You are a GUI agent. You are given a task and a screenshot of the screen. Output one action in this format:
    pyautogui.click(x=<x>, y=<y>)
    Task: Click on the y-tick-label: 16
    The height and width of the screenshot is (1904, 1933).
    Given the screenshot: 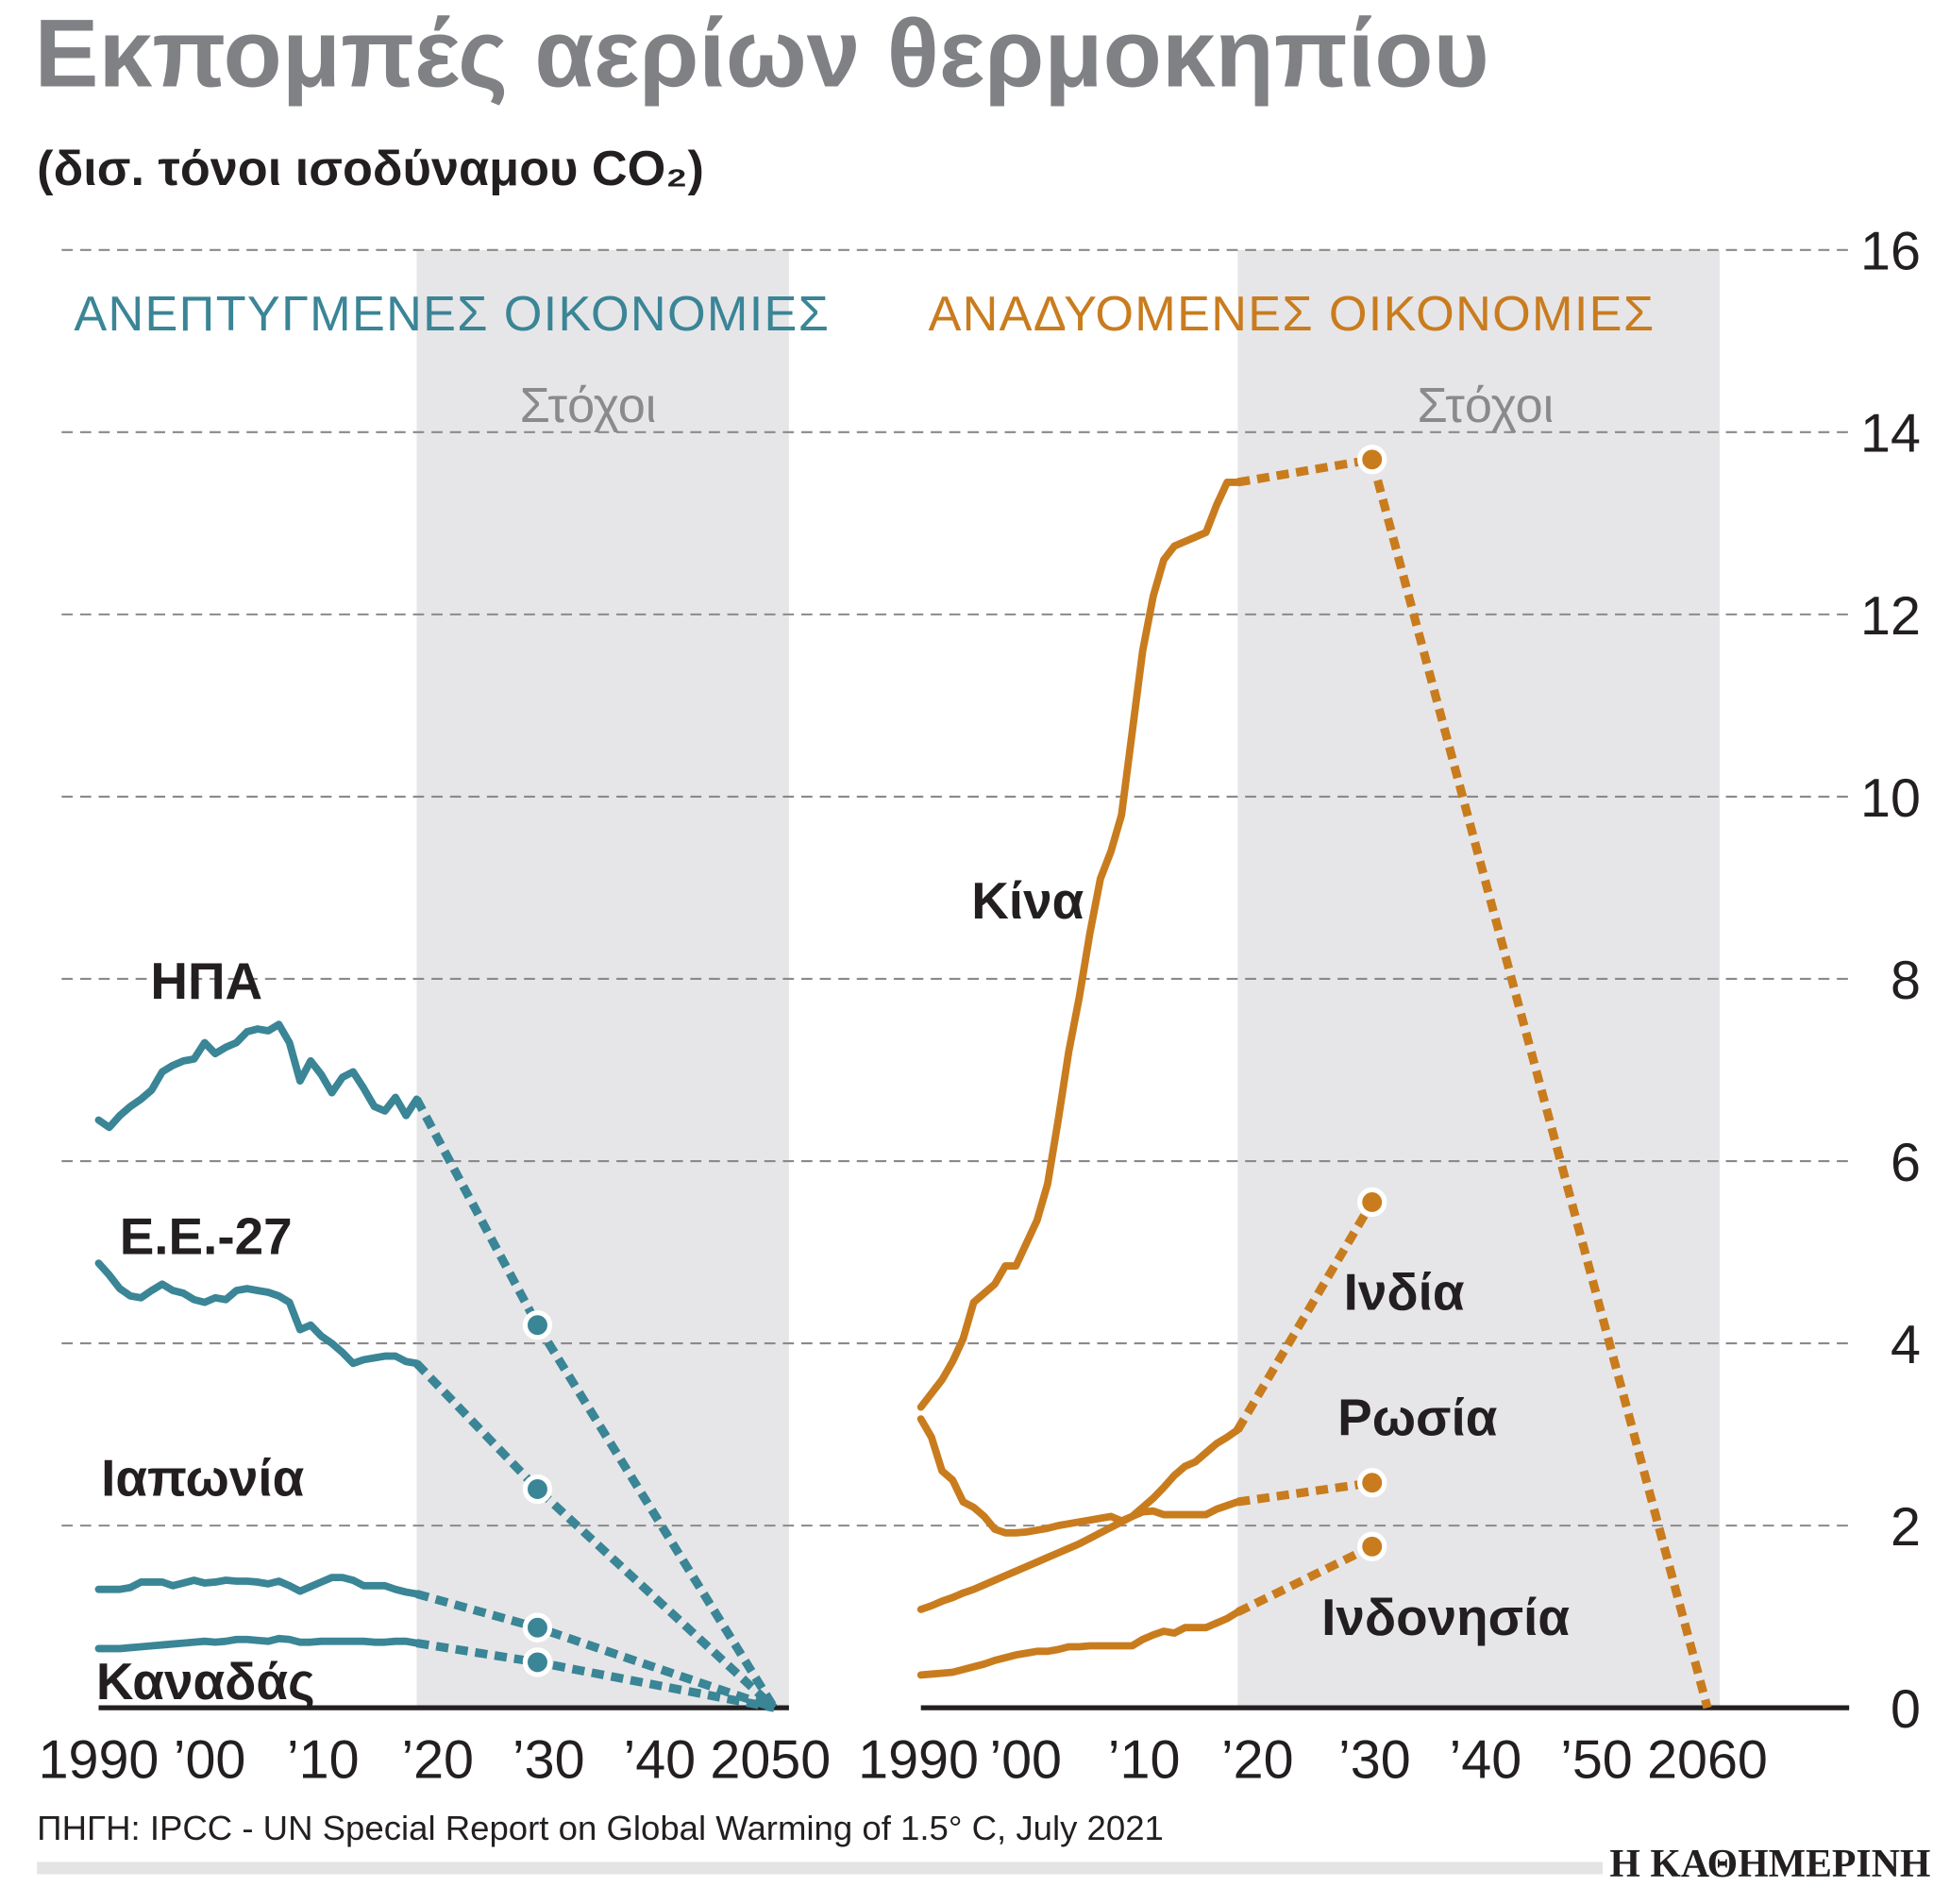 What is the action you would take?
    pyautogui.click(x=1890, y=252)
    